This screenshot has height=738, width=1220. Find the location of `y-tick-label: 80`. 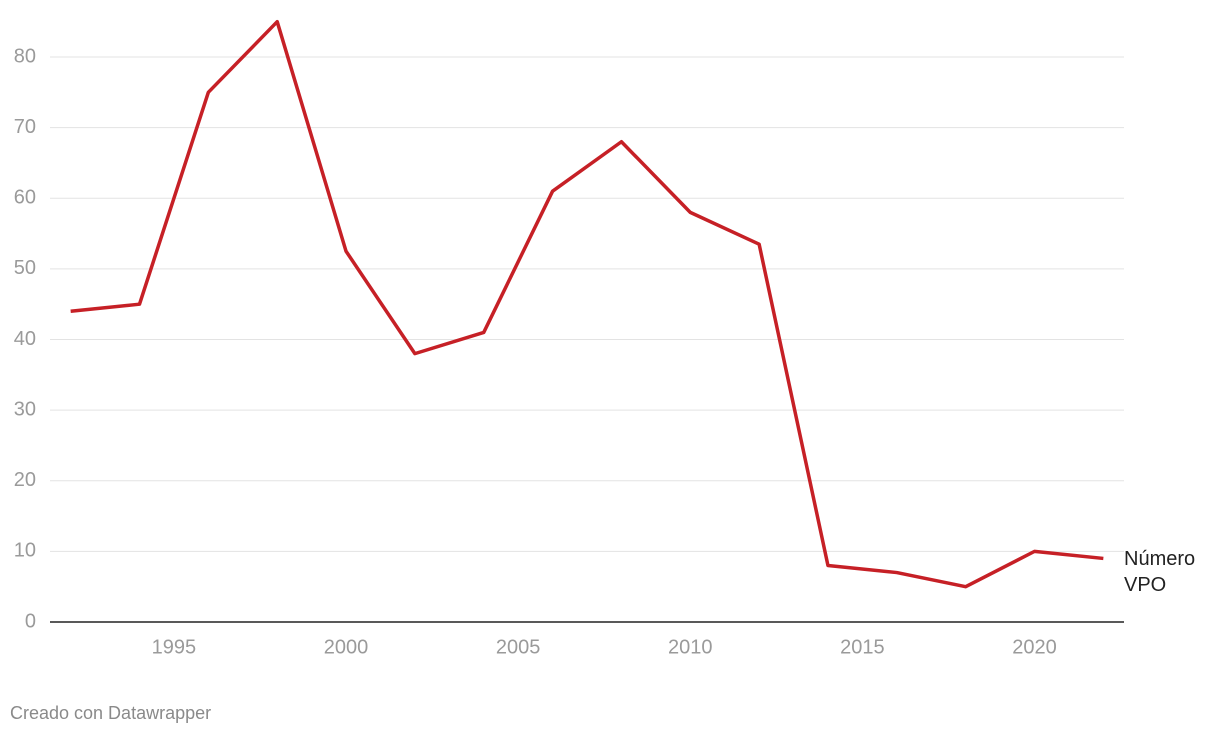

y-tick-label: 80 is located at coordinates (25, 56).